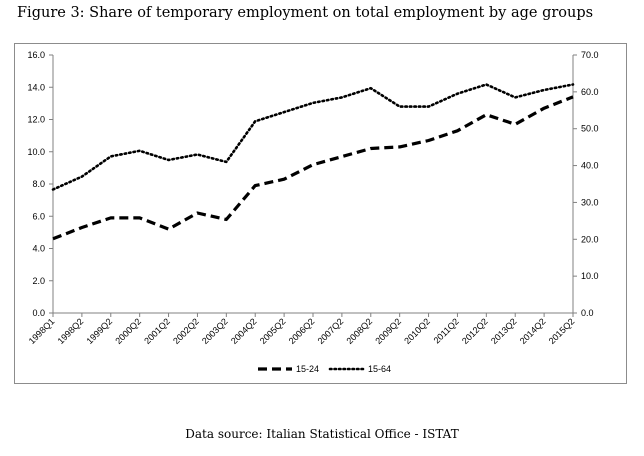 This screenshot has height=456, width=644. Describe the element at coordinates (590, 92) in the screenshot. I see `right-y-tick-label: 60.0` at that location.